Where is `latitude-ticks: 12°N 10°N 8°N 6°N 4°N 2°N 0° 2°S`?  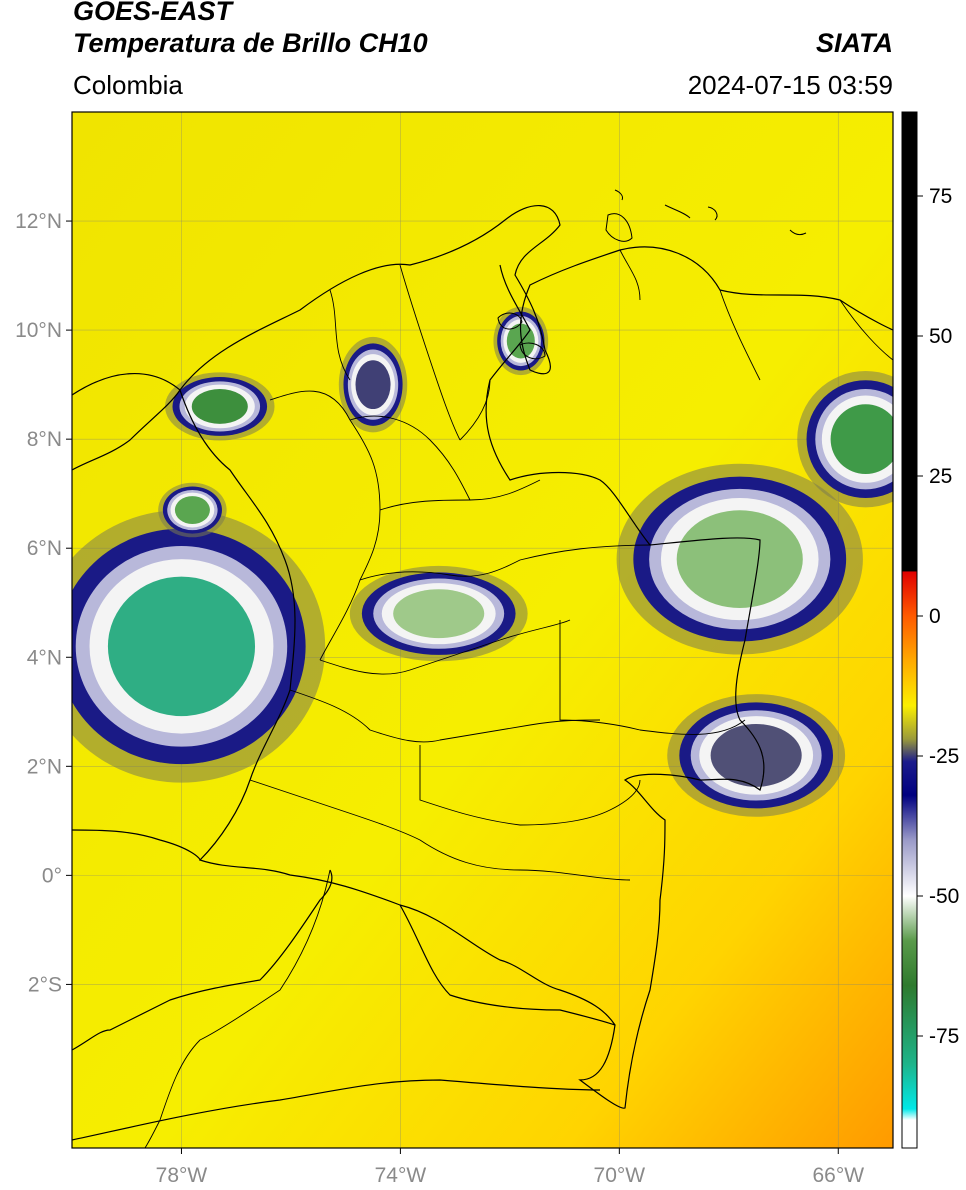 latitude-ticks: 12°N 10°N 8°N 6°N 4°N 2°N 0° 2°S is located at coordinates (43, 603).